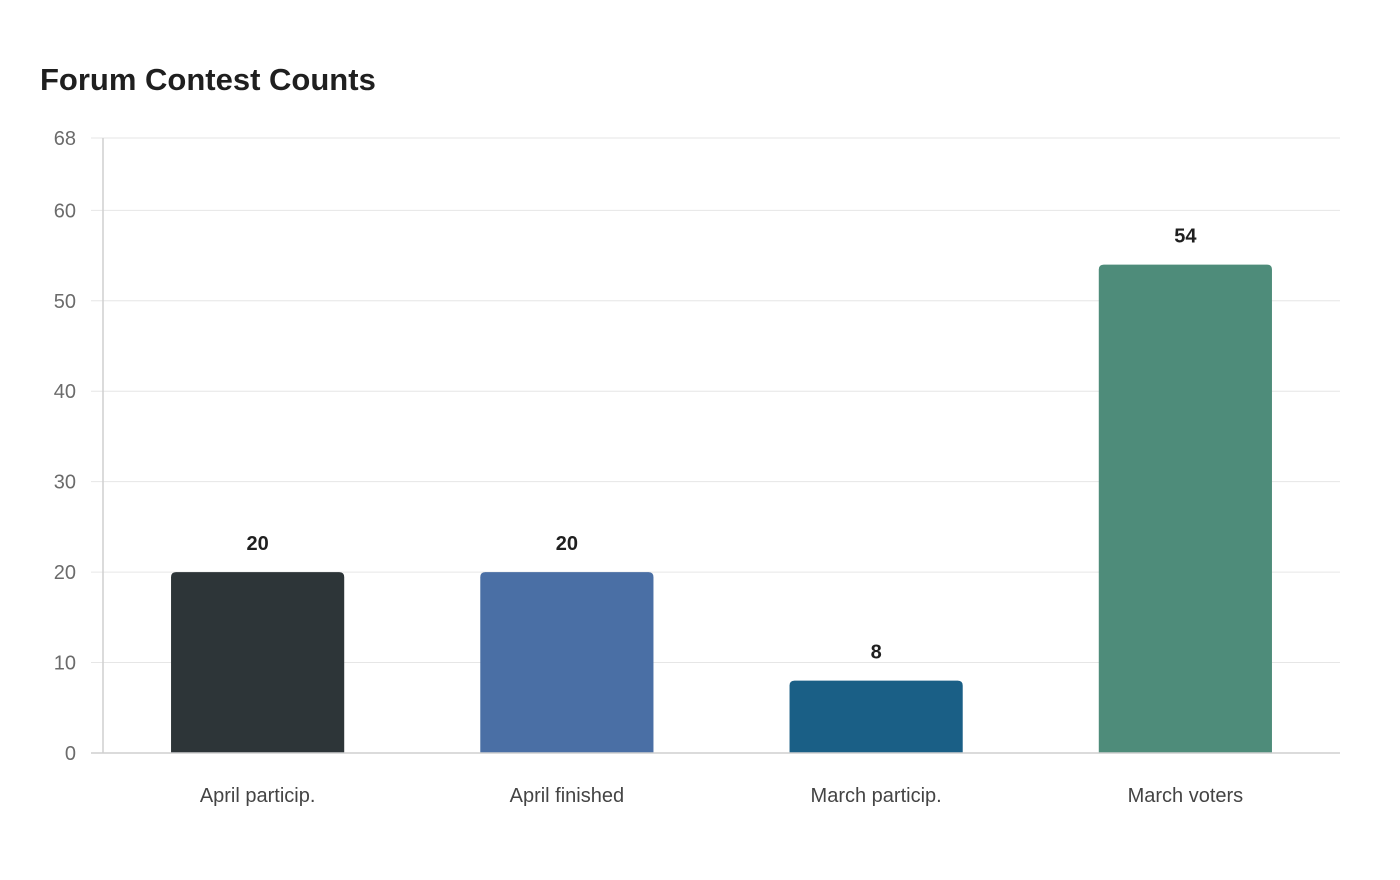 This screenshot has width=1400, height=880. I want to click on x-category-label: March voters, so click(1186, 796).